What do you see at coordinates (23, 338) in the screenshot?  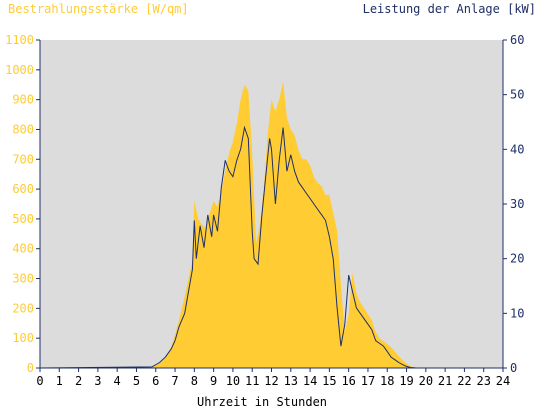 I see `left-tick-label: 100` at bounding box center [23, 338].